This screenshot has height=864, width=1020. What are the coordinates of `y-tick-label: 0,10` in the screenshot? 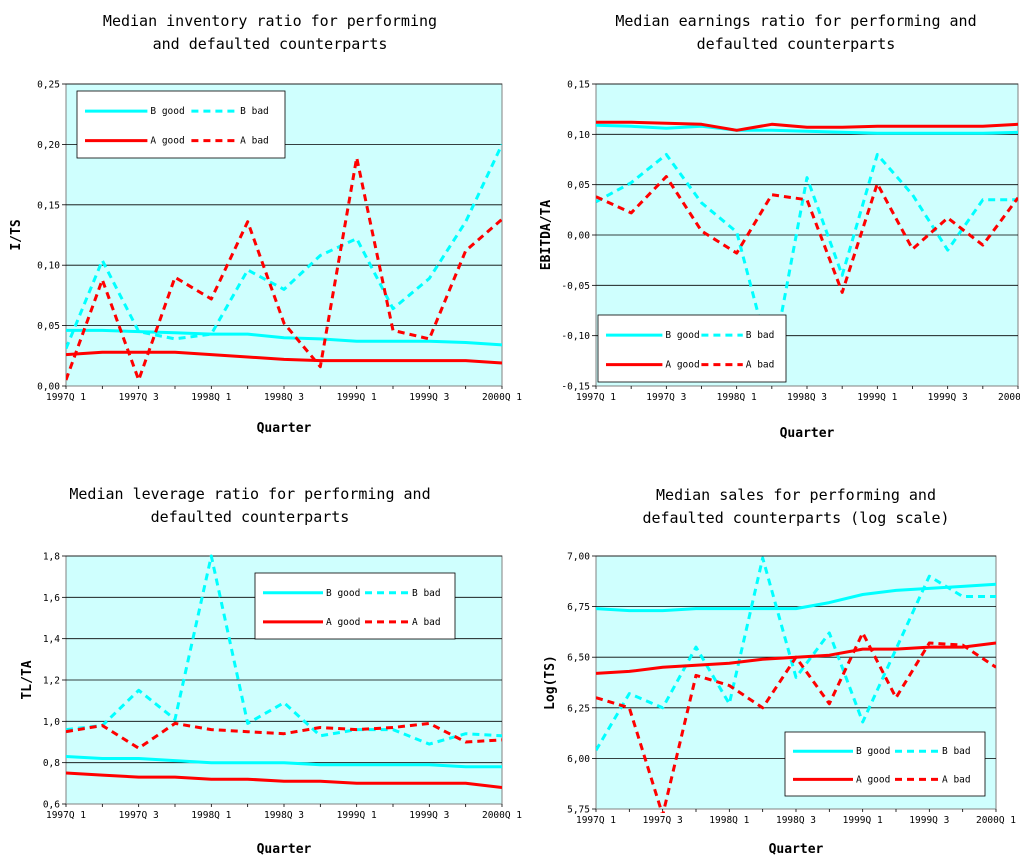 It's located at (578, 135).